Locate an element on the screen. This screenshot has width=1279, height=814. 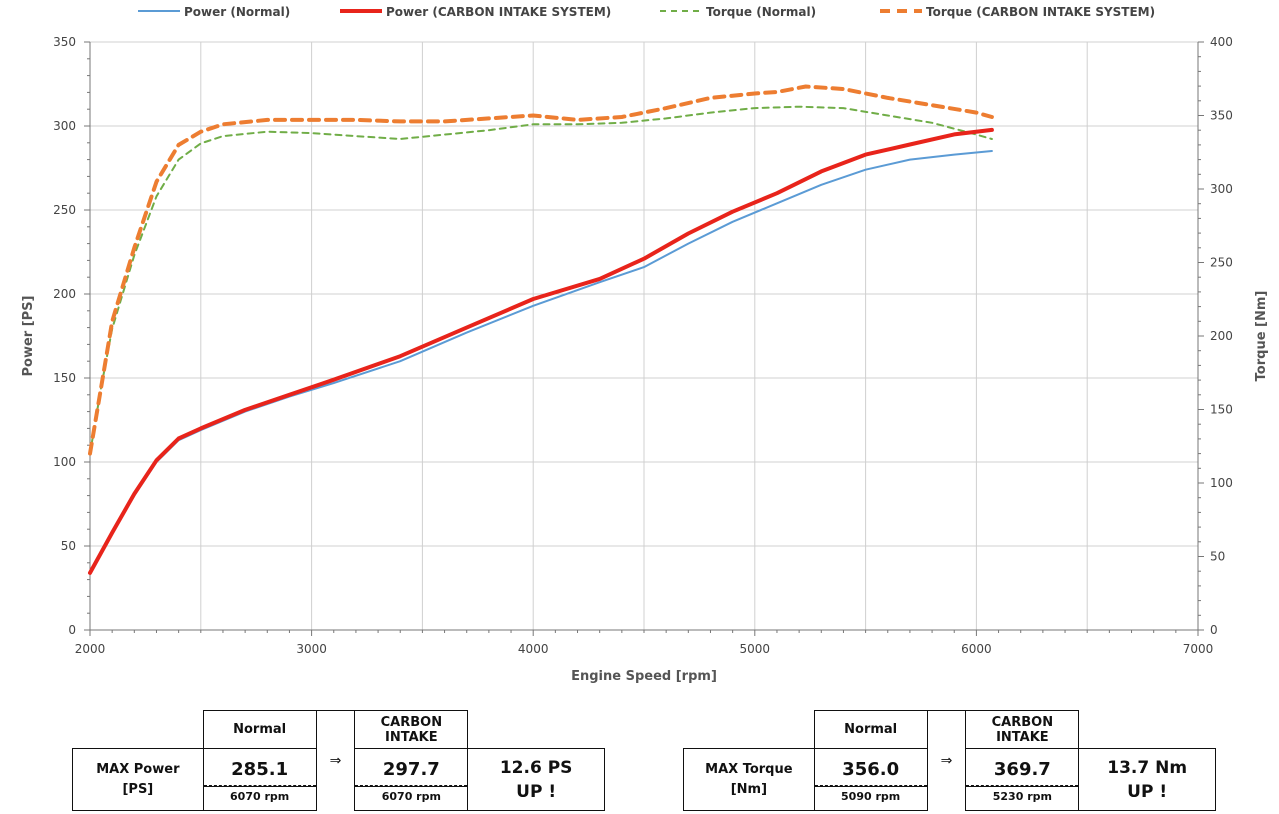
tick-label-y-left: 100 is located at coordinates (64, 462).